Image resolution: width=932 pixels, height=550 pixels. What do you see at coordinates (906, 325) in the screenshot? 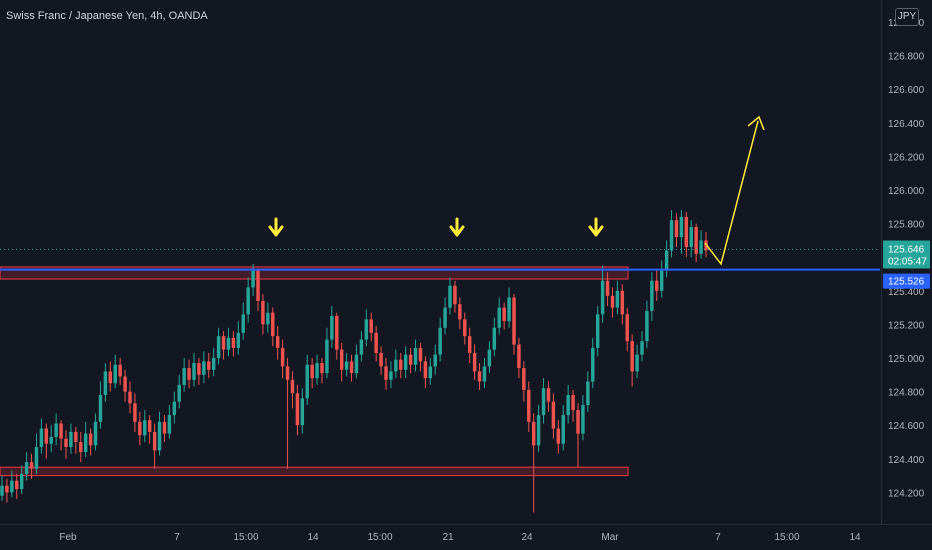
I see `y-tick-label: 125.200` at bounding box center [906, 325].